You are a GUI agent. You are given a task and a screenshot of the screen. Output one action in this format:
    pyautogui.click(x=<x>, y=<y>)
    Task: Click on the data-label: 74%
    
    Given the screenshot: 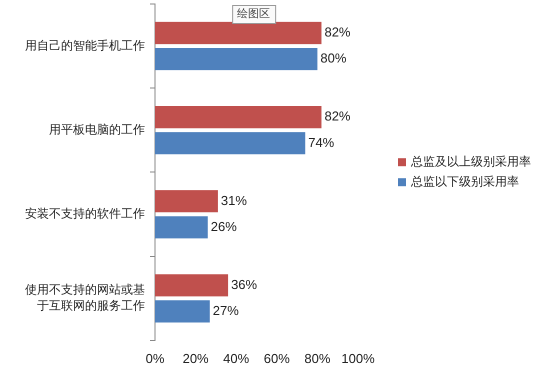 What is the action you would take?
    pyautogui.click(x=321, y=142)
    